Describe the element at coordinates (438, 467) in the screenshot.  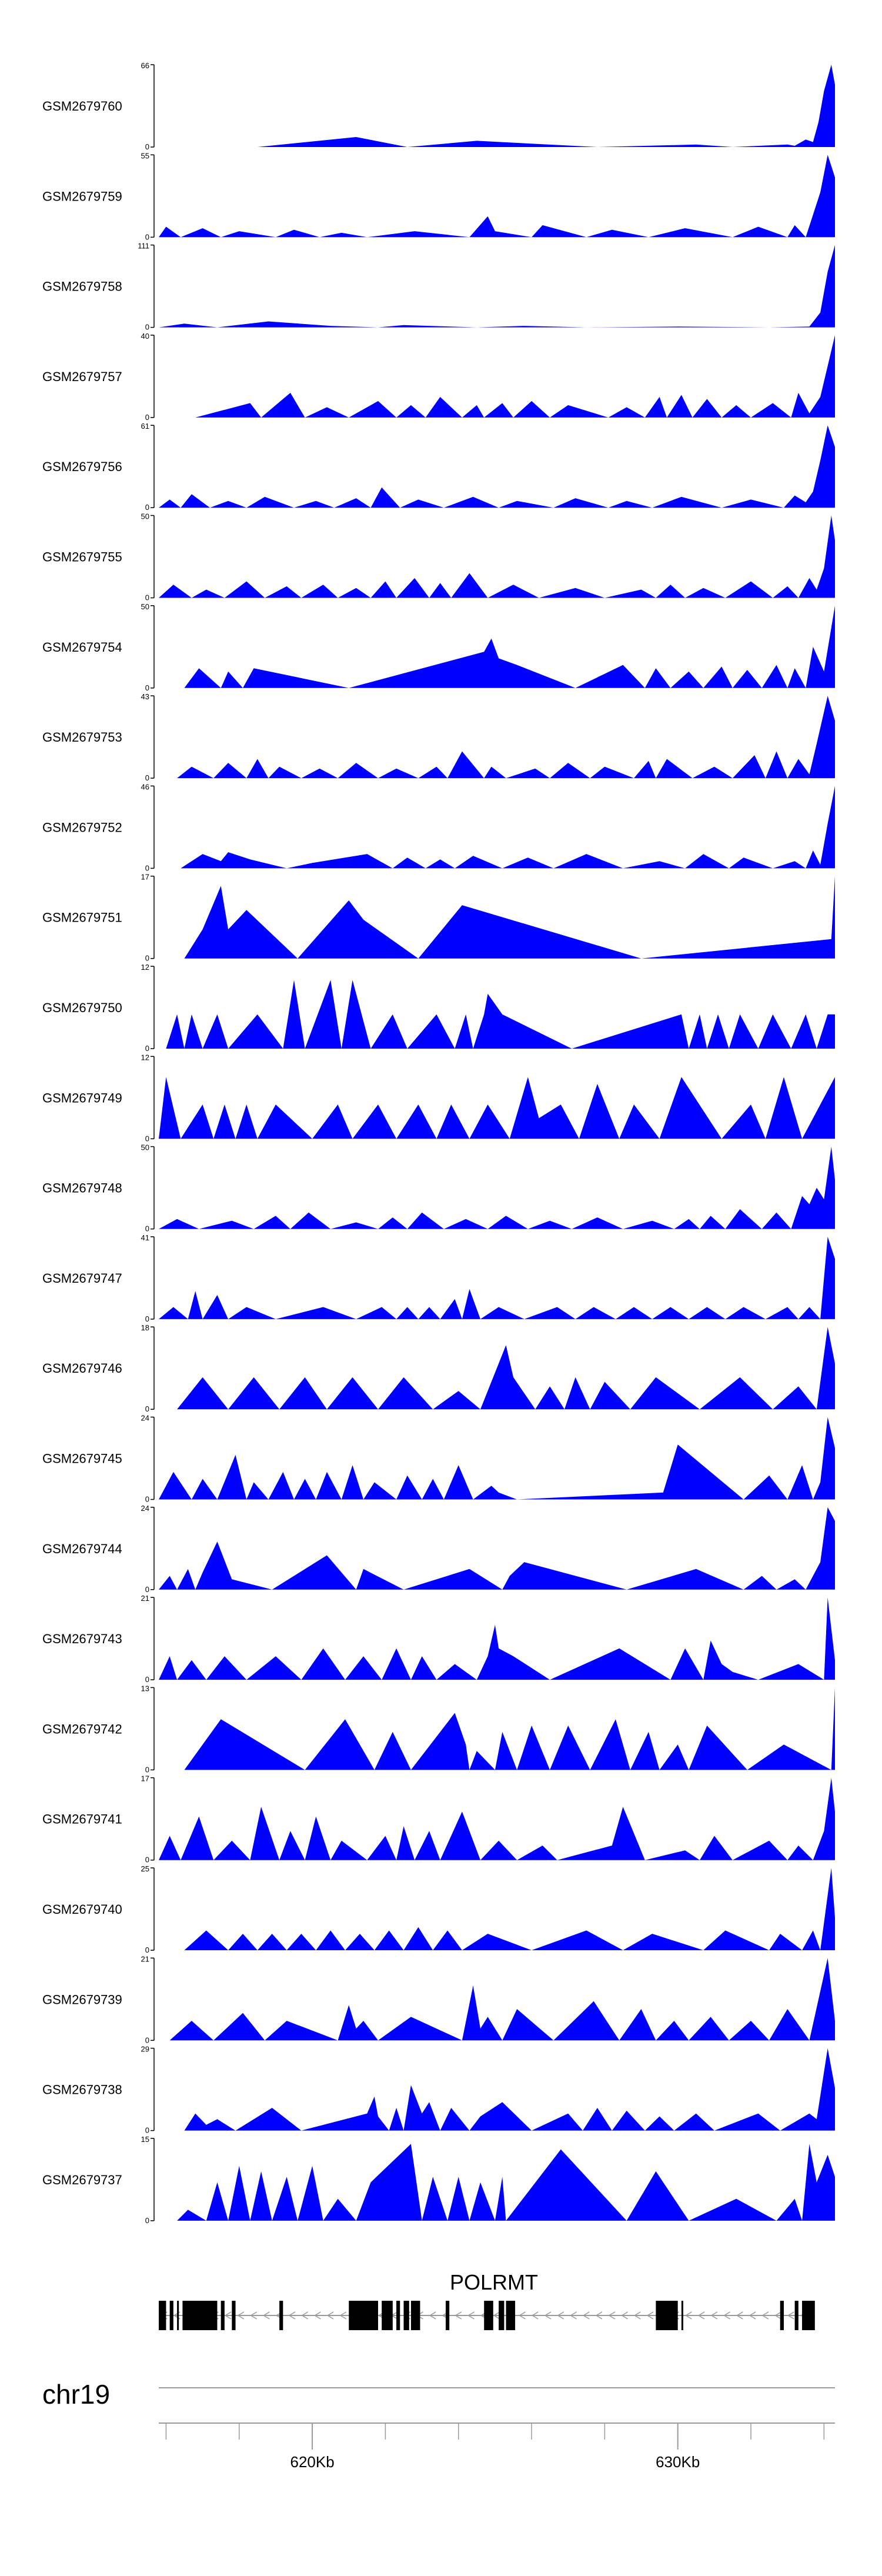
I see `coverage-track: GSM2679756 61 0` at that location.